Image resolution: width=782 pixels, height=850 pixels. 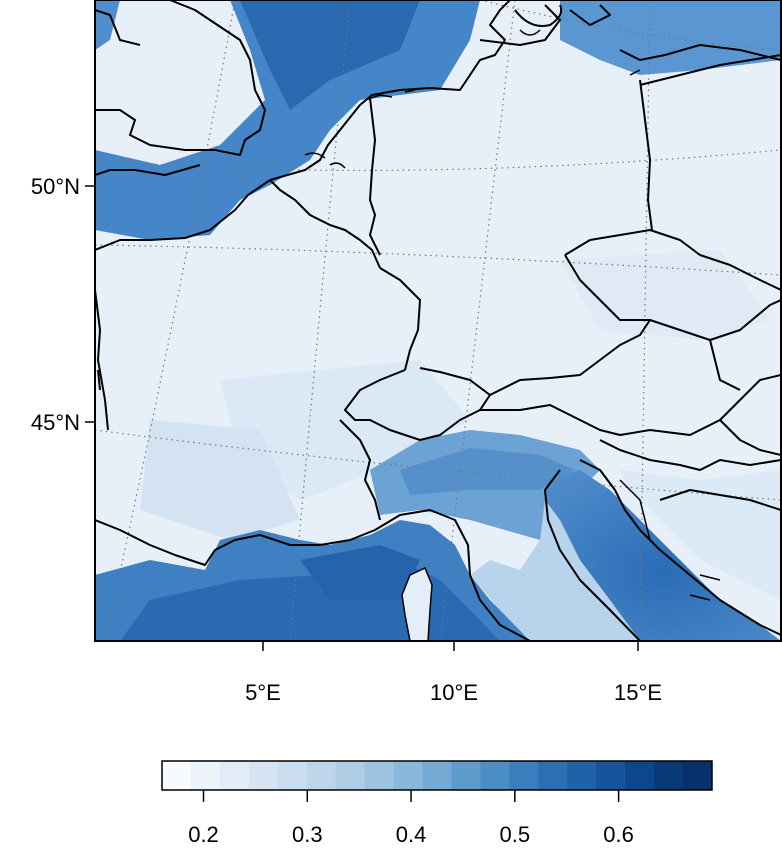 I want to click on colorbar: 0.2 0.3 0.4 0.5 0.6, so click(x=437, y=803).